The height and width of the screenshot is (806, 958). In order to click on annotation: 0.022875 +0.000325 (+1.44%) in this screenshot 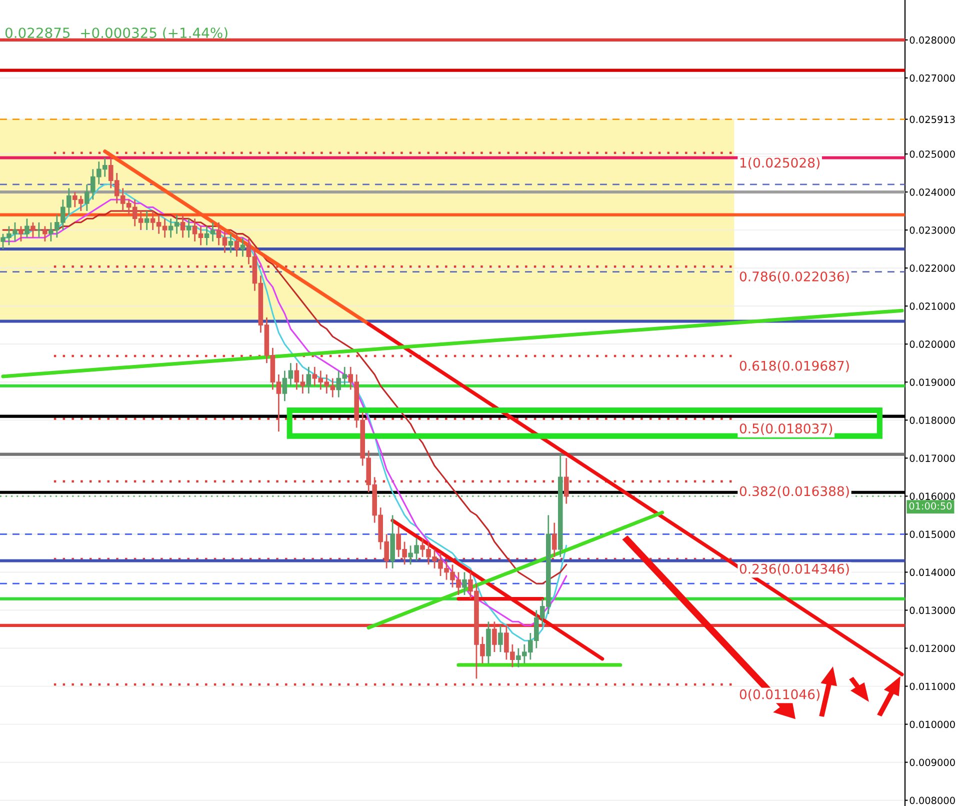, I will do `click(116, 33)`.